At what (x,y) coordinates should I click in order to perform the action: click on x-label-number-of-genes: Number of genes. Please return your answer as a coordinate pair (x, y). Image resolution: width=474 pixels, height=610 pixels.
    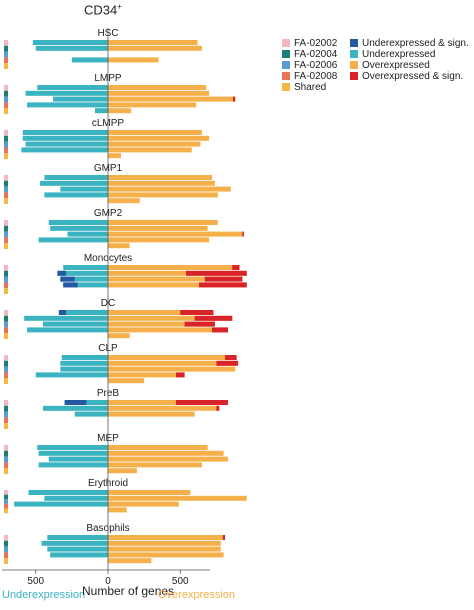
    Looking at the image, I should click on (128, 591).